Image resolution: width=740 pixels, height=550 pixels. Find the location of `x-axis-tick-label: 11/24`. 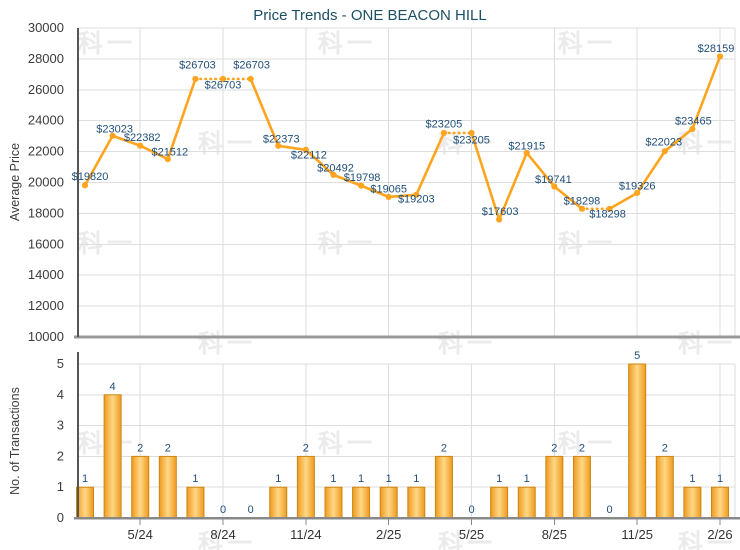

x-axis-tick-label: 11/24 is located at coordinates (306, 534).